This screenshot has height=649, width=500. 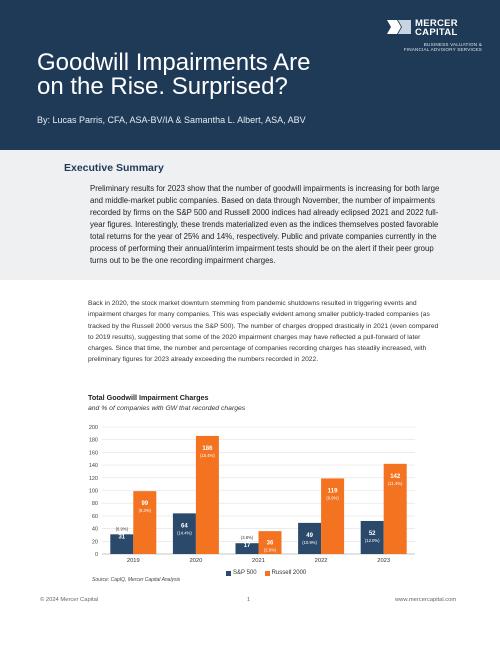 I want to click on summary-heading: Executive Summary, so click(x=114, y=168).